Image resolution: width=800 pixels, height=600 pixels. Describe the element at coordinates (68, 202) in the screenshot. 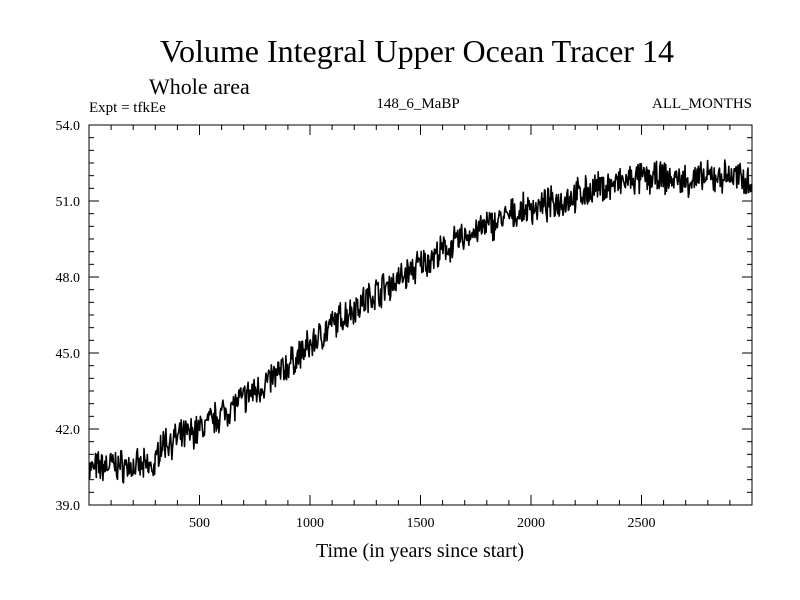

I see `y-tick-label: 51.0` at that location.